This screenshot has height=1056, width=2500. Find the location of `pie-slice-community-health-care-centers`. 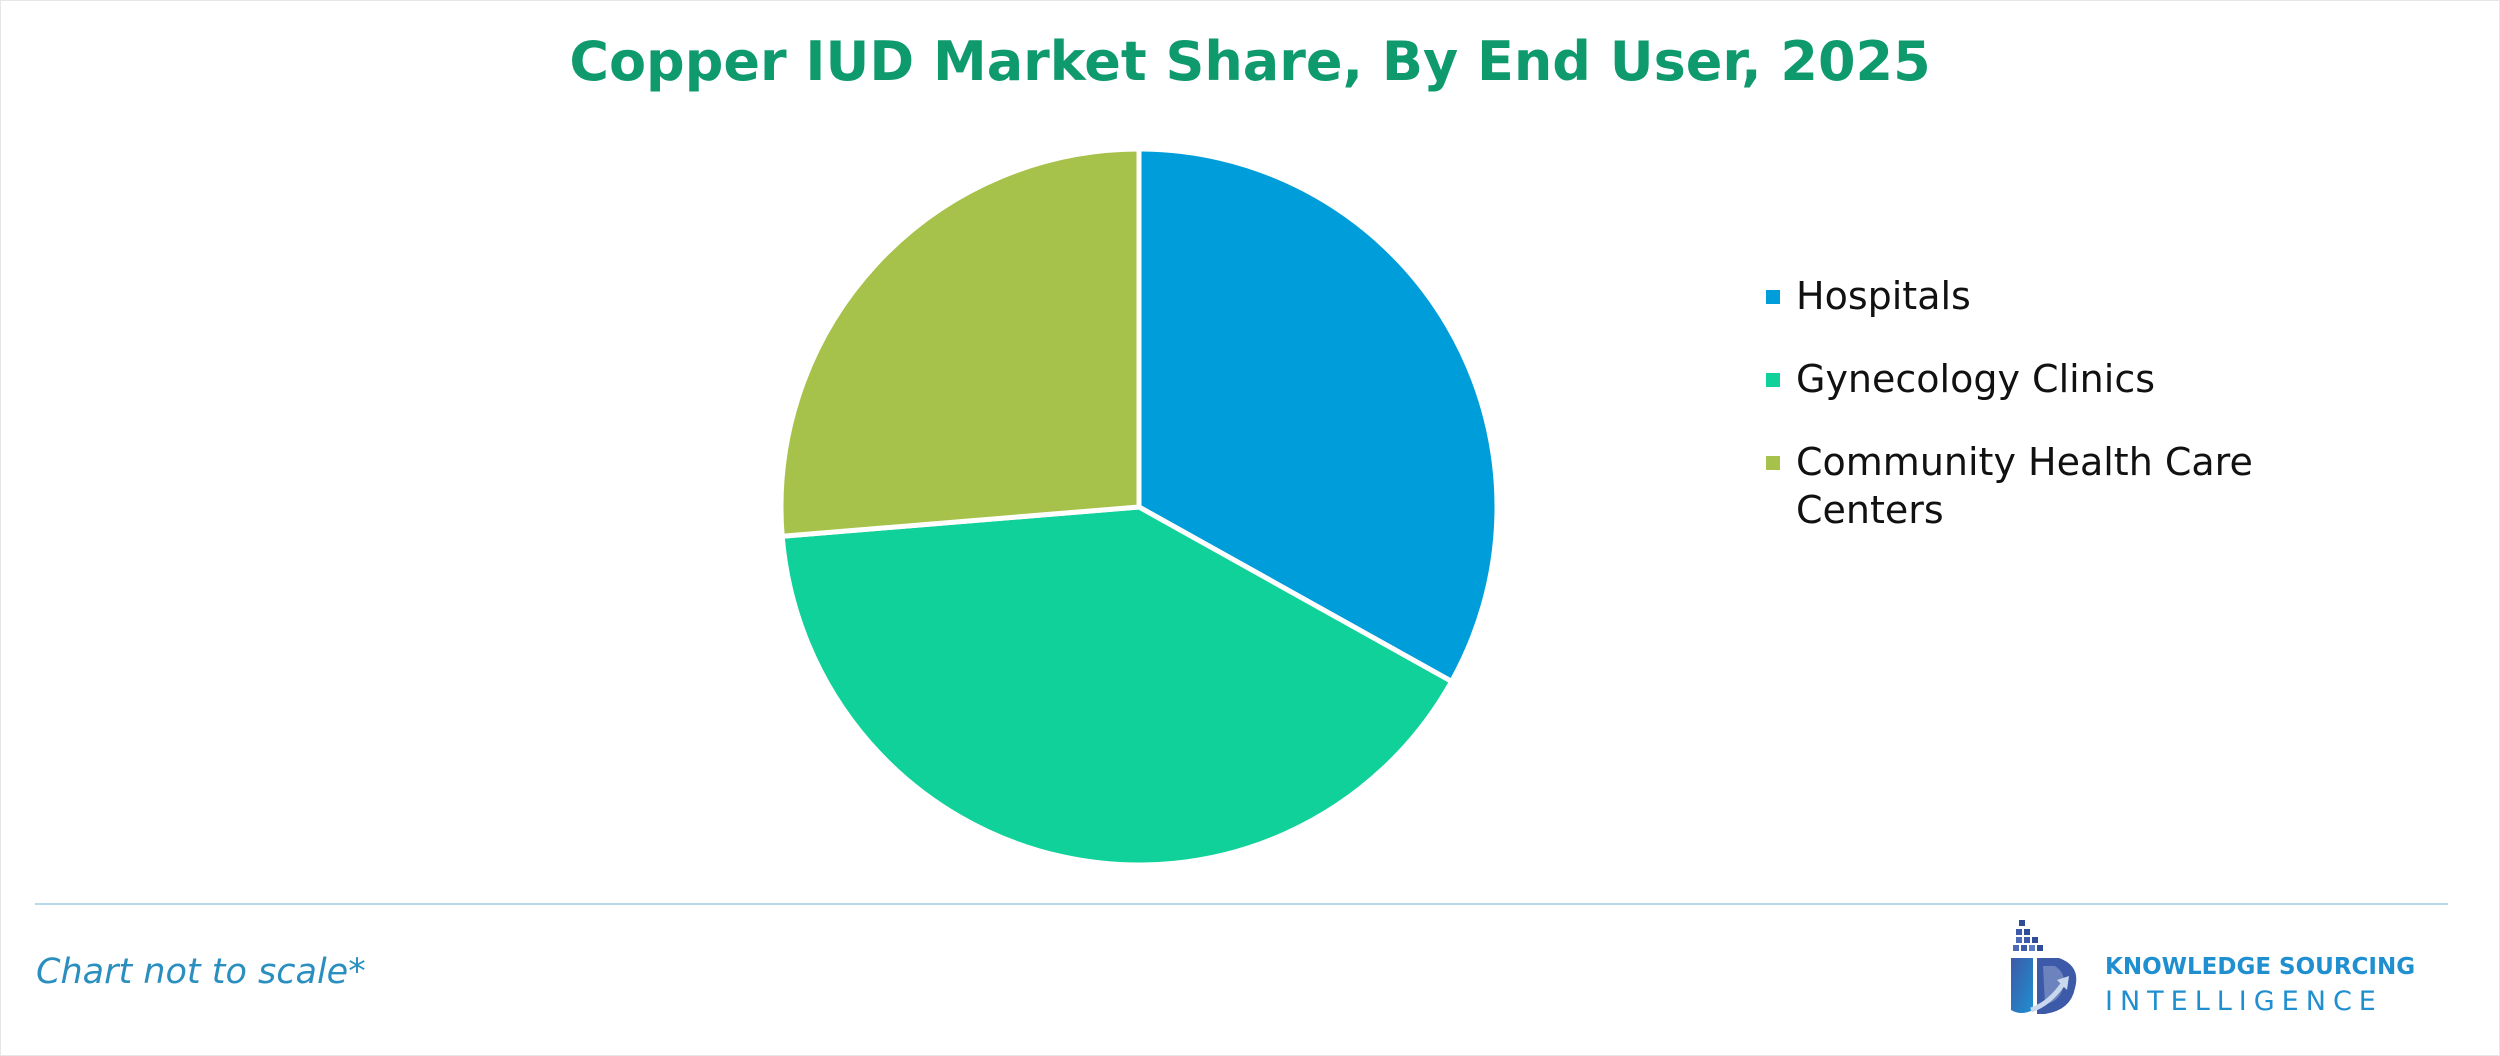

pie-slice-community-health-care-centers is located at coordinates (960, 342).